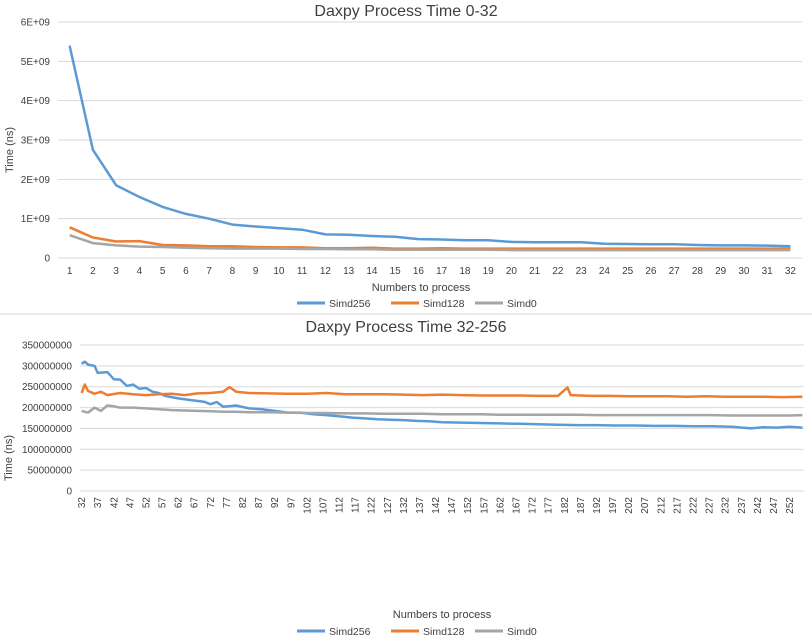 Image resolution: width=812 pixels, height=641 pixels. What do you see at coordinates (36, 219) in the screenshot?
I see `chart1-y-tick-label: 1E+09` at bounding box center [36, 219].